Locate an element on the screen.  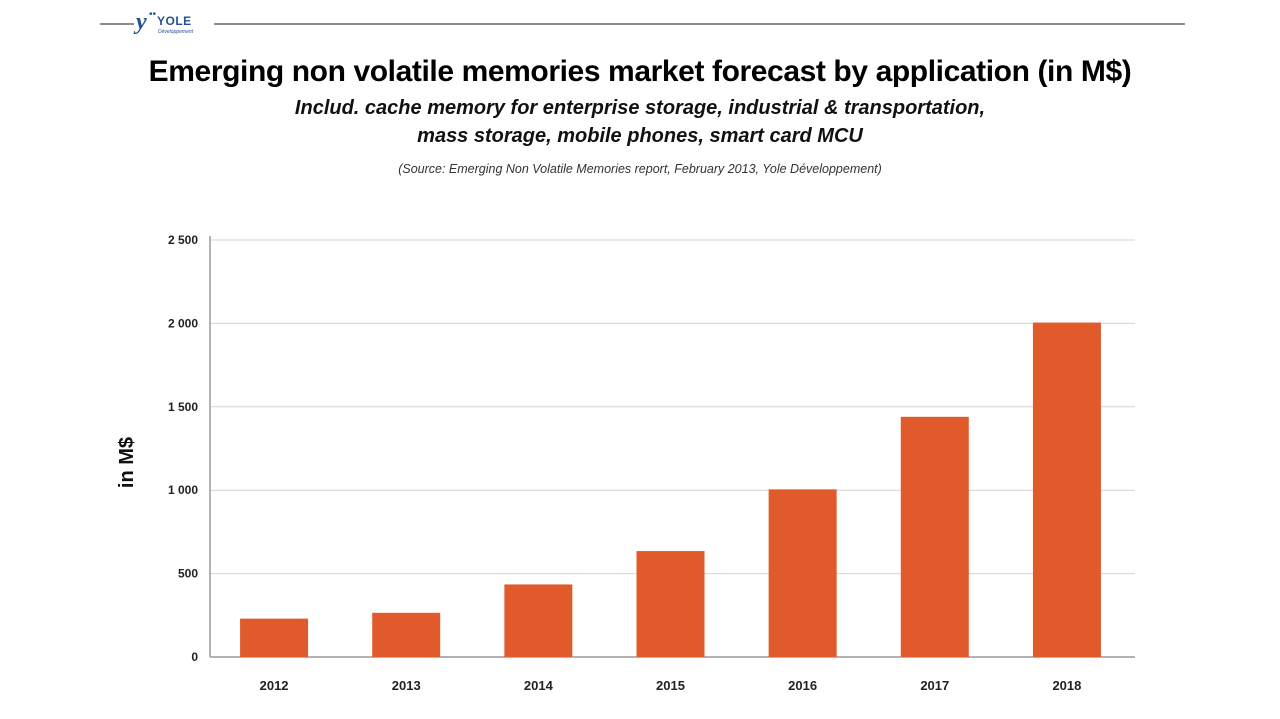
x-tick-label: 2017 is located at coordinates (934, 685).